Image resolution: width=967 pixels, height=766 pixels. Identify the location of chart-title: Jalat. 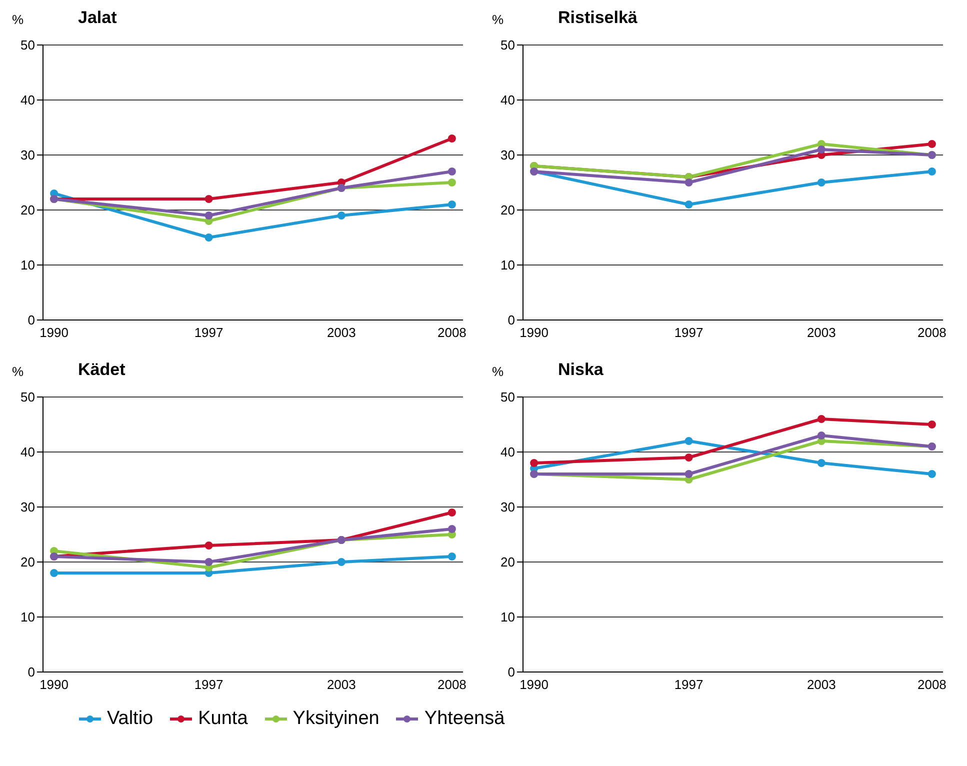
(97, 18).